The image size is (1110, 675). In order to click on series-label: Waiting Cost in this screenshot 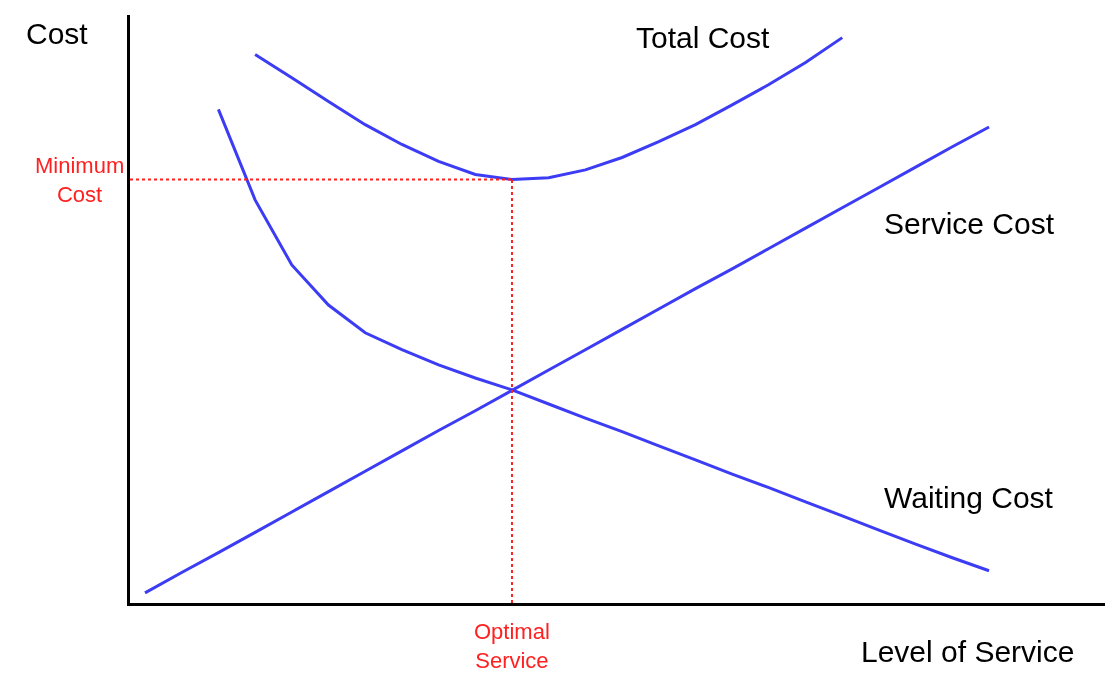, I will do `click(969, 497)`.